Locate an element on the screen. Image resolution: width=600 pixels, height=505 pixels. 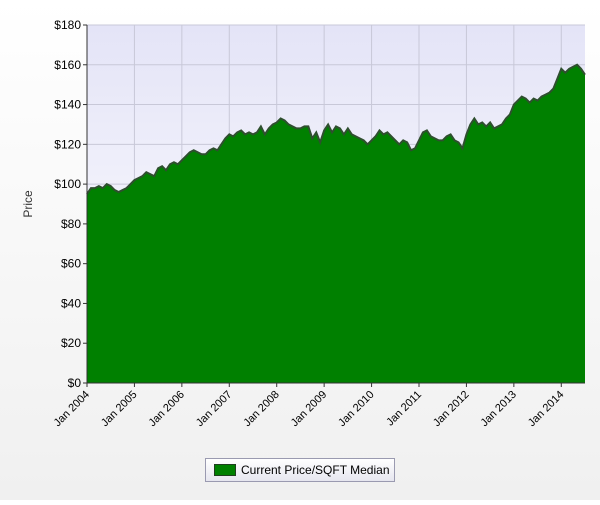
y-tick-label: $80 is located at coordinates (71, 224).